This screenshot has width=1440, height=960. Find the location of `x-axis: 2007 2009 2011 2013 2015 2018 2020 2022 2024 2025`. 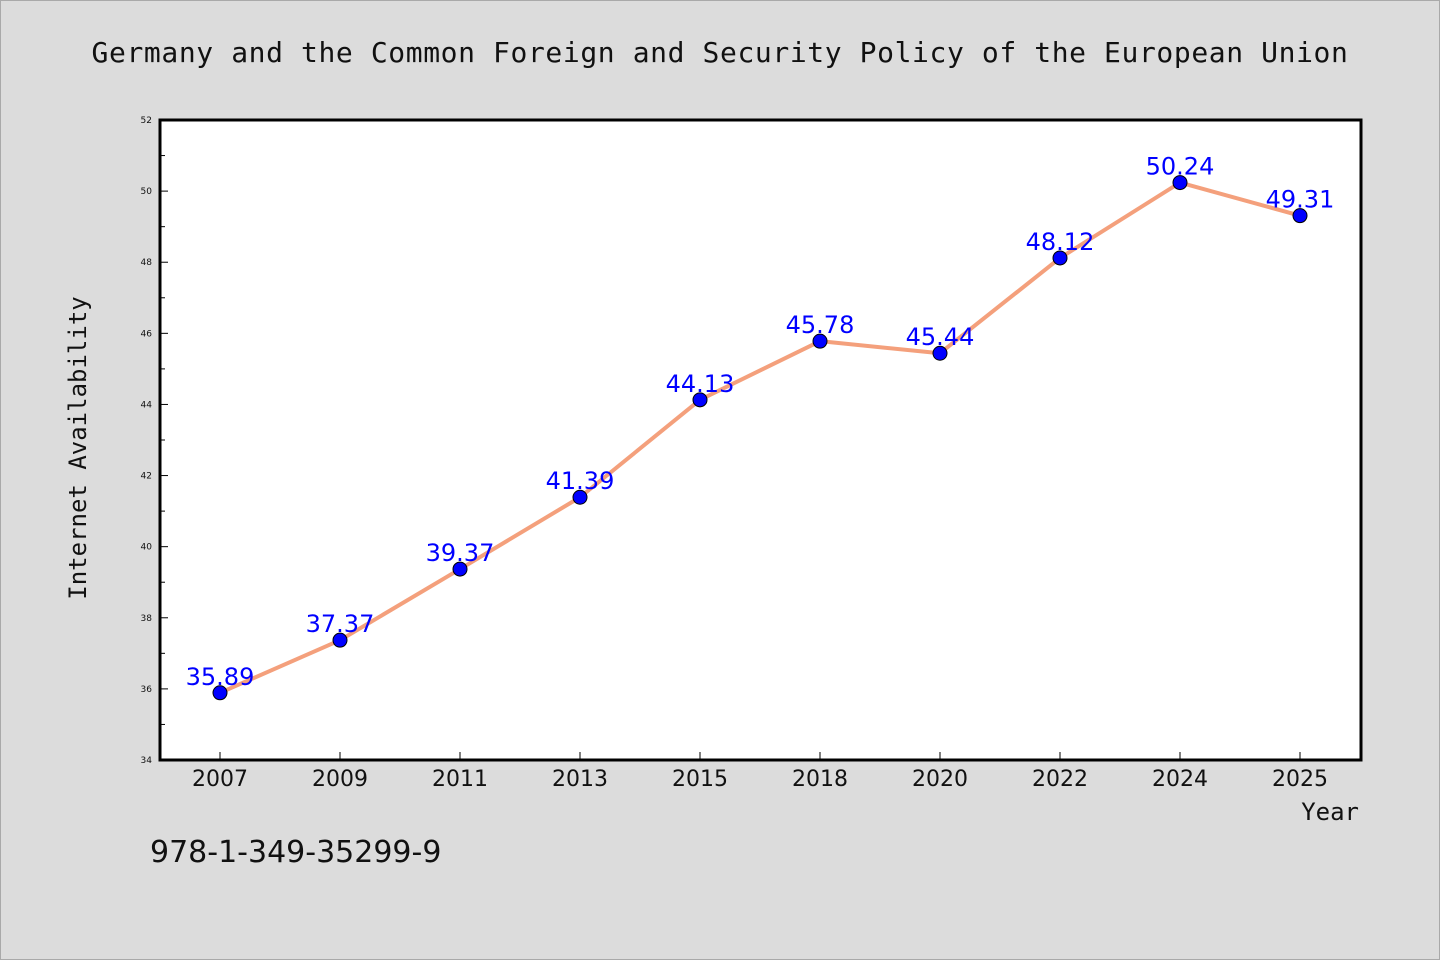

x-axis: 2007 2009 2011 2013 2015 2018 2020 2022 2024 2025 is located at coordinates (760, 772).